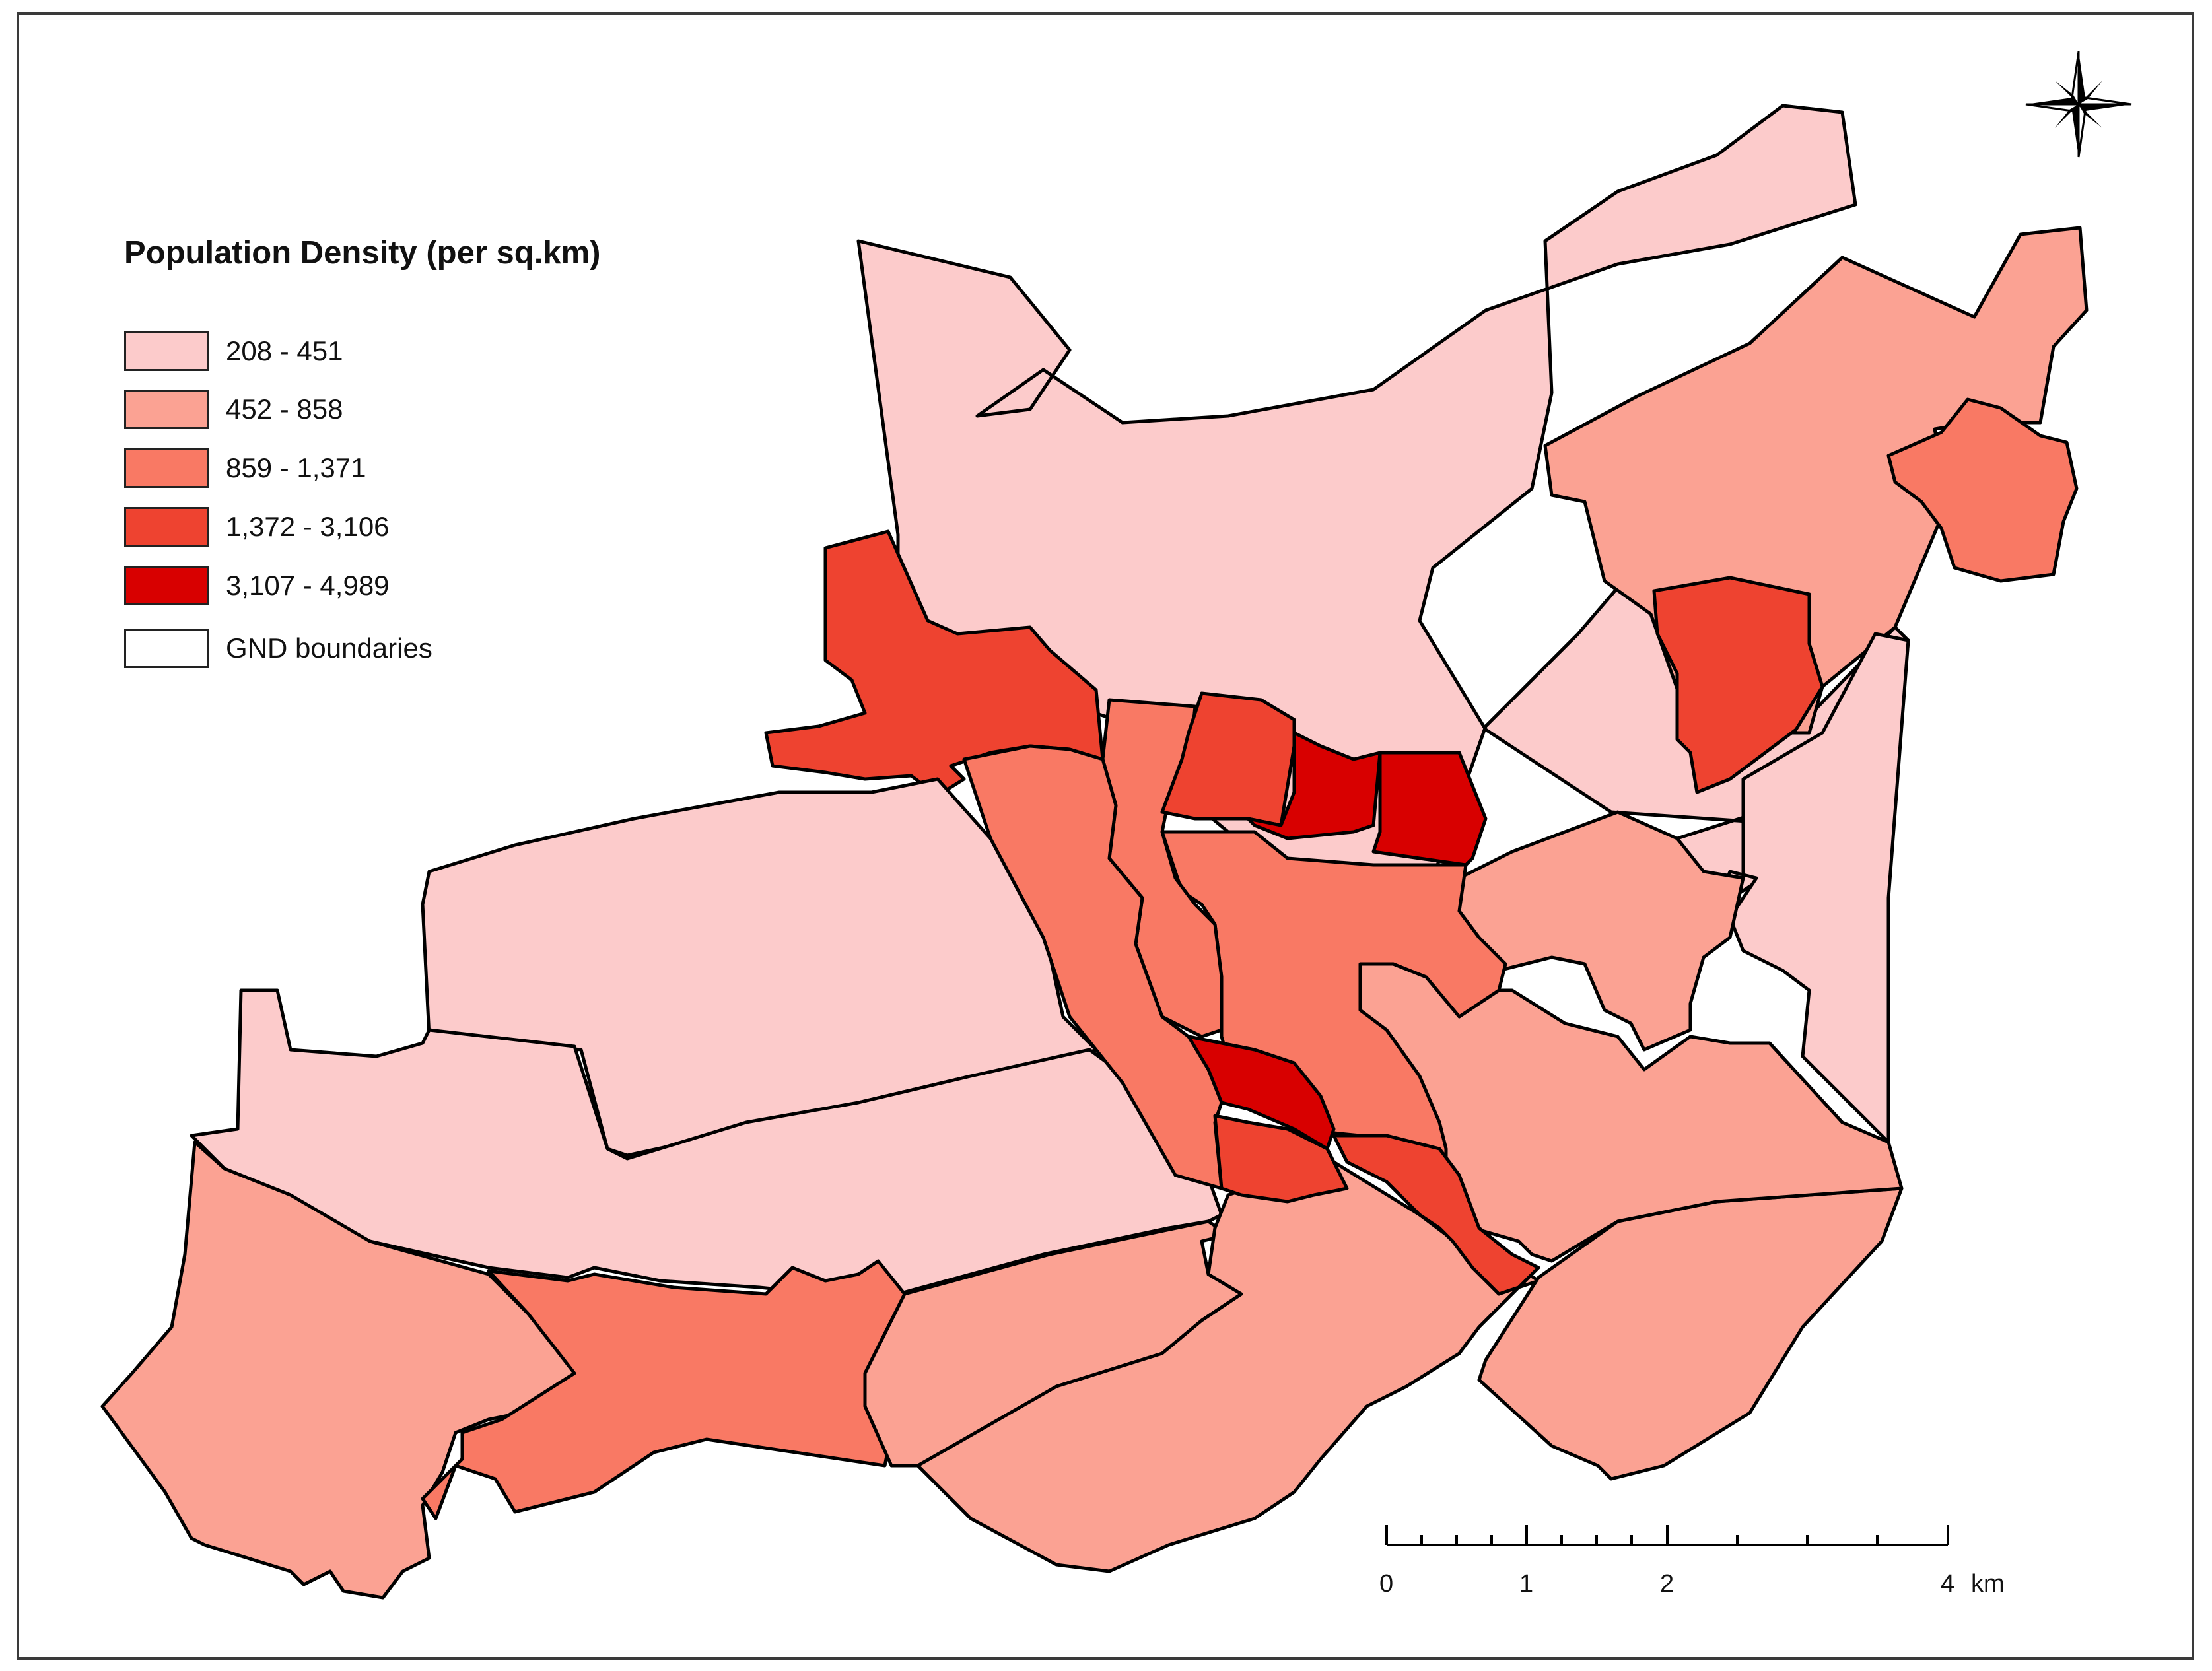 The image size is (2212, 1671). I want to click on legend-label: 1,372 - 3,106, so click(308, 526).